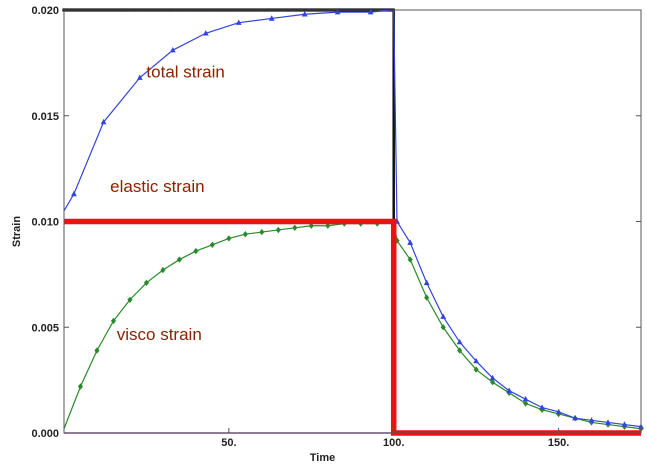 This screenshot has height=468, width=647. I want to click on x-tick-label: 50., so click(228, 443).